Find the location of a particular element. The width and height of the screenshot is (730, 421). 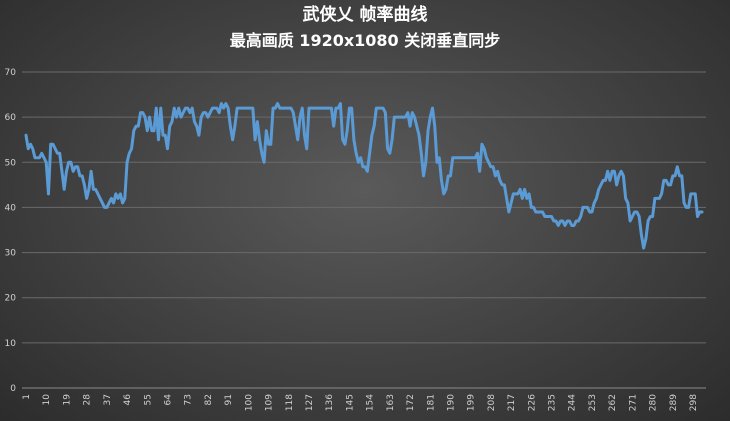

x-tick-label: 280 is located at coordinates (654, 402).